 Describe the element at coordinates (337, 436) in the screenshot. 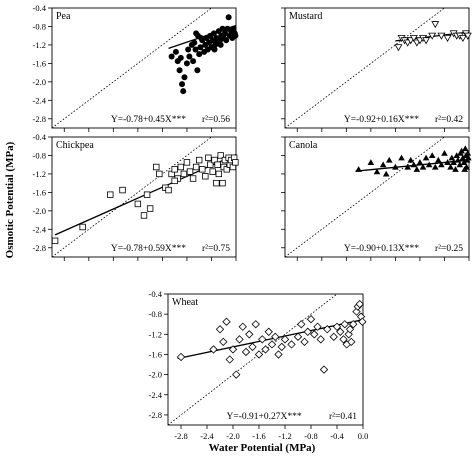

I see `x-tick-label: -0.4` at that location.